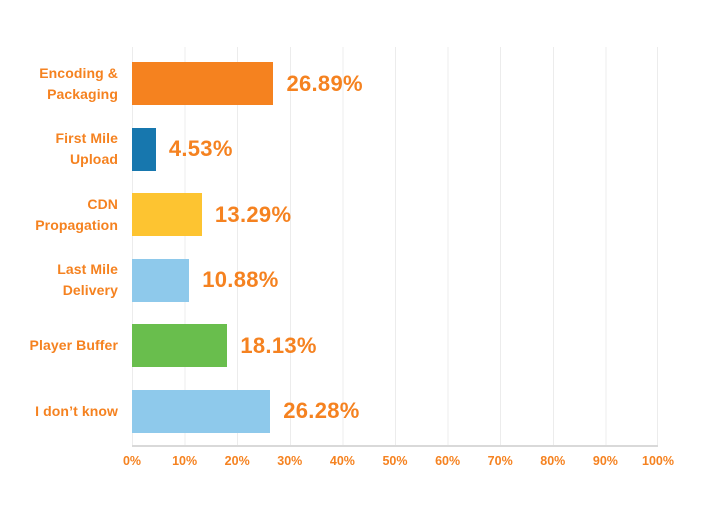  I want to click on bar-track: 10.88%, so click(395, 280).